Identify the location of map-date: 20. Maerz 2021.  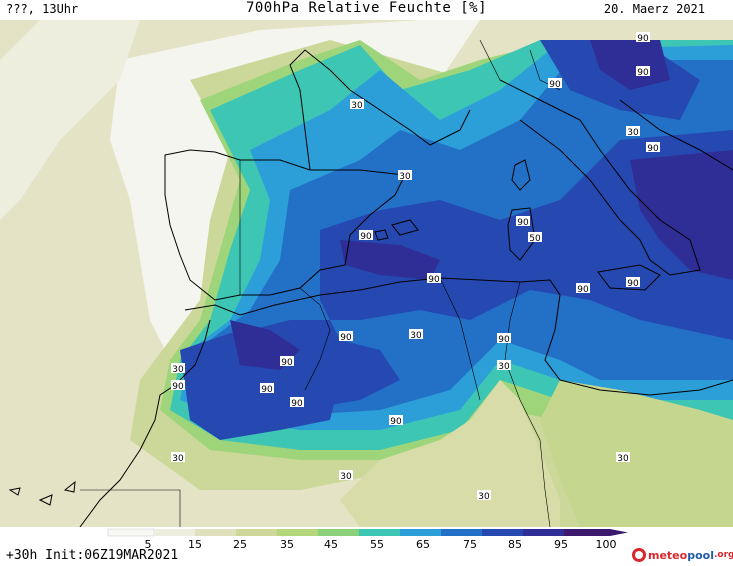
(654, 9).